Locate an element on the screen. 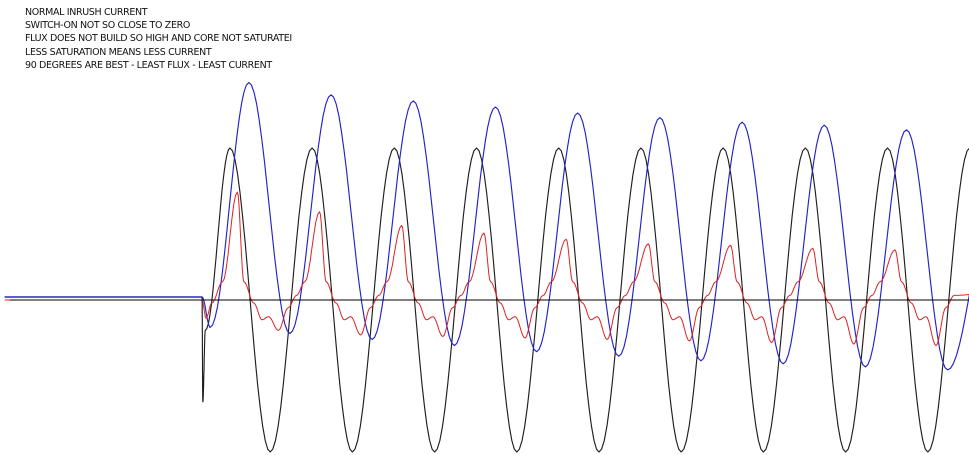  annotation-line-4: LESS SATURATION MEANS LESS CURRENT is located at coordinates (118, 52).